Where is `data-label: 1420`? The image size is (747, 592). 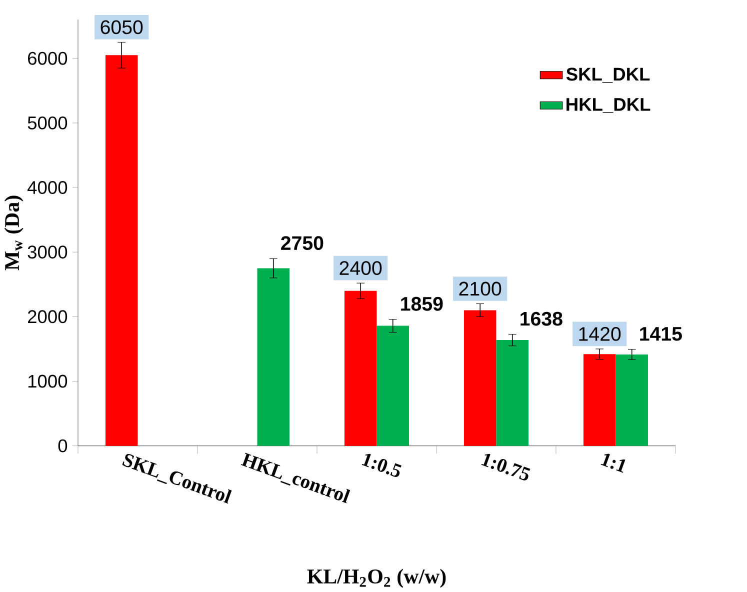 data-label: 1420 is located at coordinates (600, 333).